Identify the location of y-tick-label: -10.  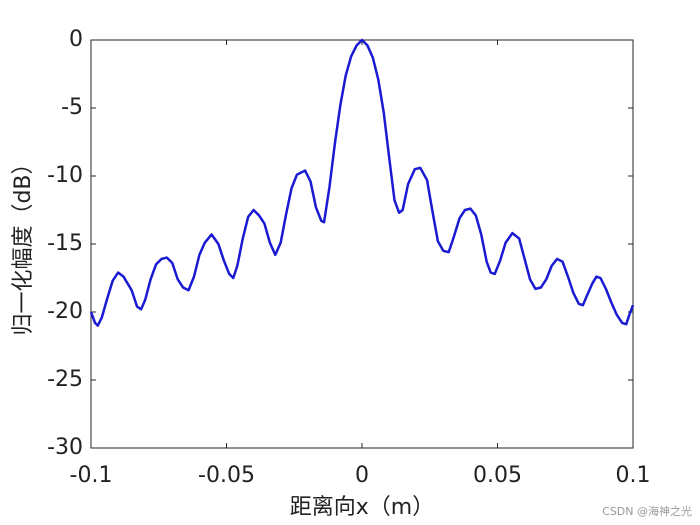
(65, 175).